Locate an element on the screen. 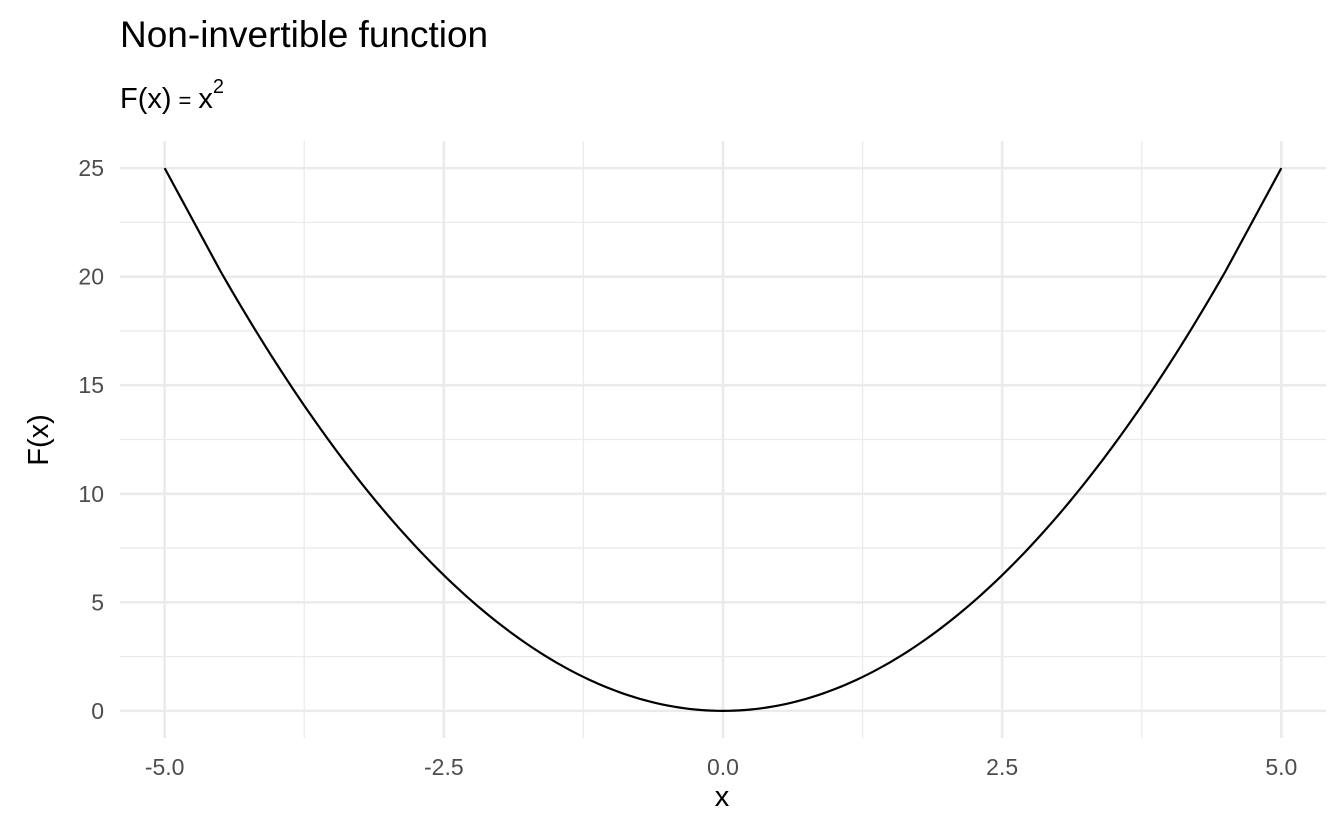  y-tick-label: 15 is located at coordinates (91, 385).